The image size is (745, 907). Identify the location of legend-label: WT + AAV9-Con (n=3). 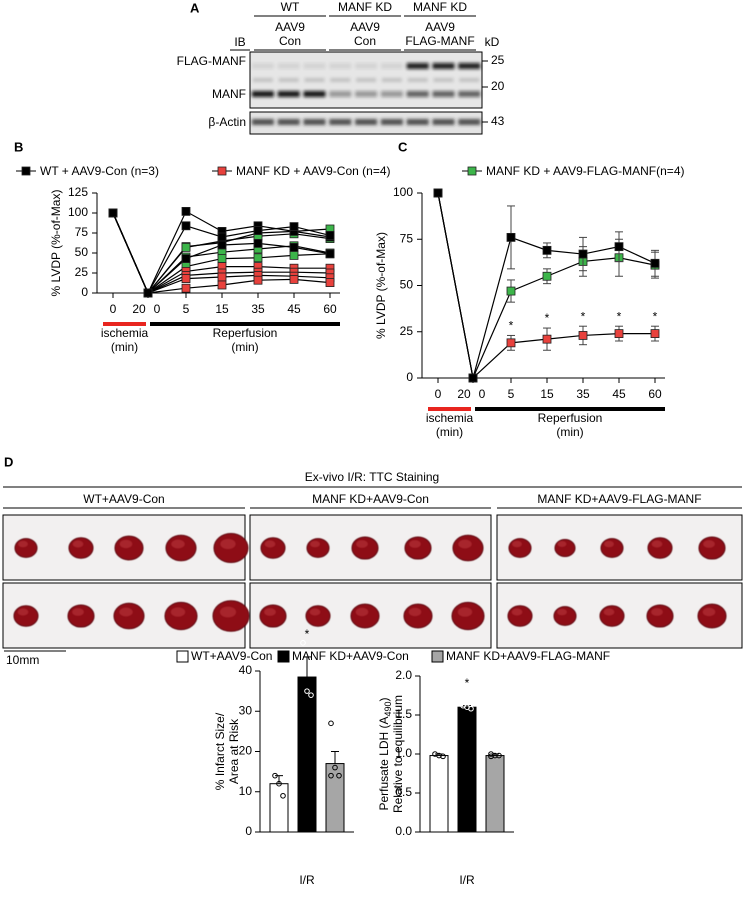
(99, 171).